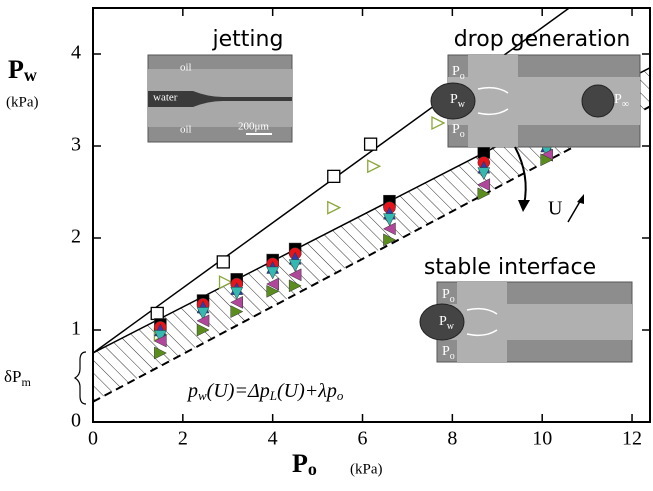  Describe the element at coordinates (243, 391) in the screenshot. I see `formula-part: )=Δ` at that location.